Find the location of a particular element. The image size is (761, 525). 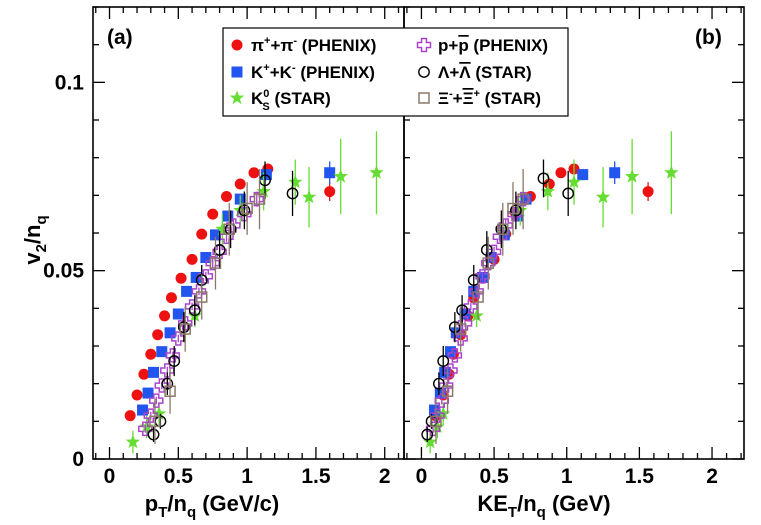

x-axis-title-b: KET/nq (GeV) is located at coordinates (543, 506).